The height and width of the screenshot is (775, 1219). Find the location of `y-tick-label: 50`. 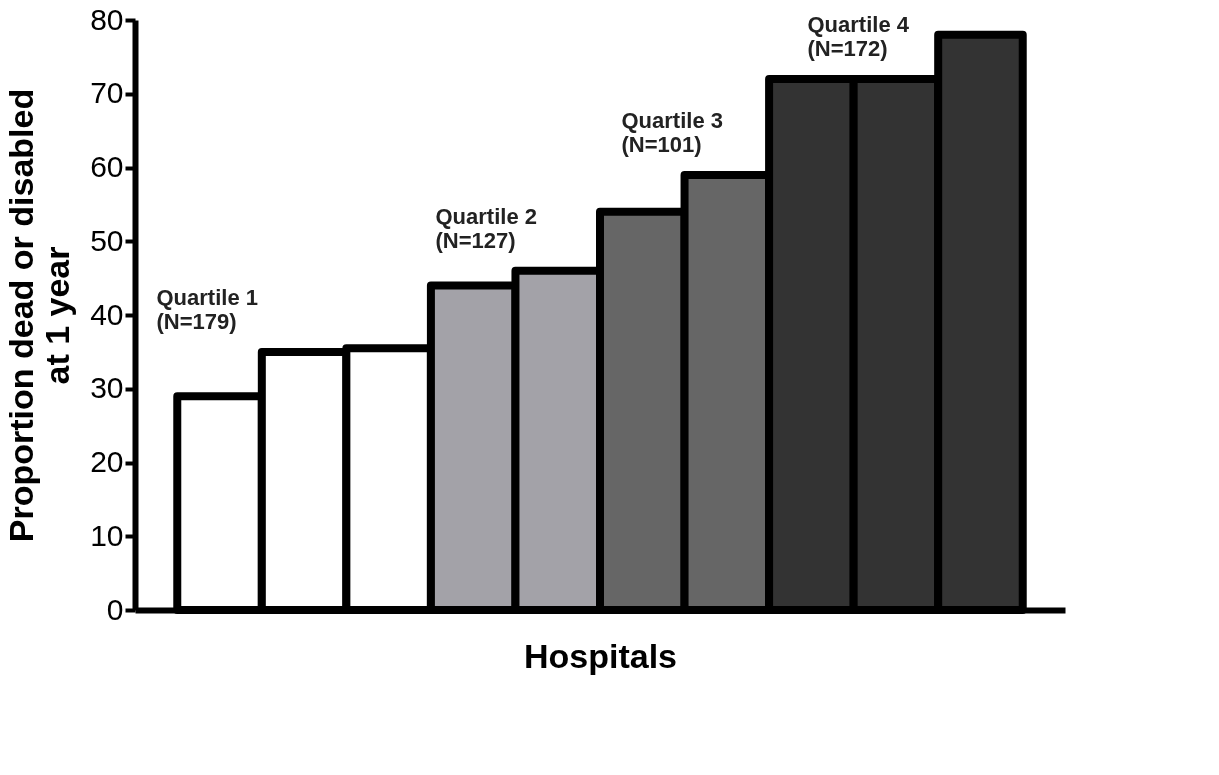

y-tick-label: 50 is located at coordinates (107, 240).